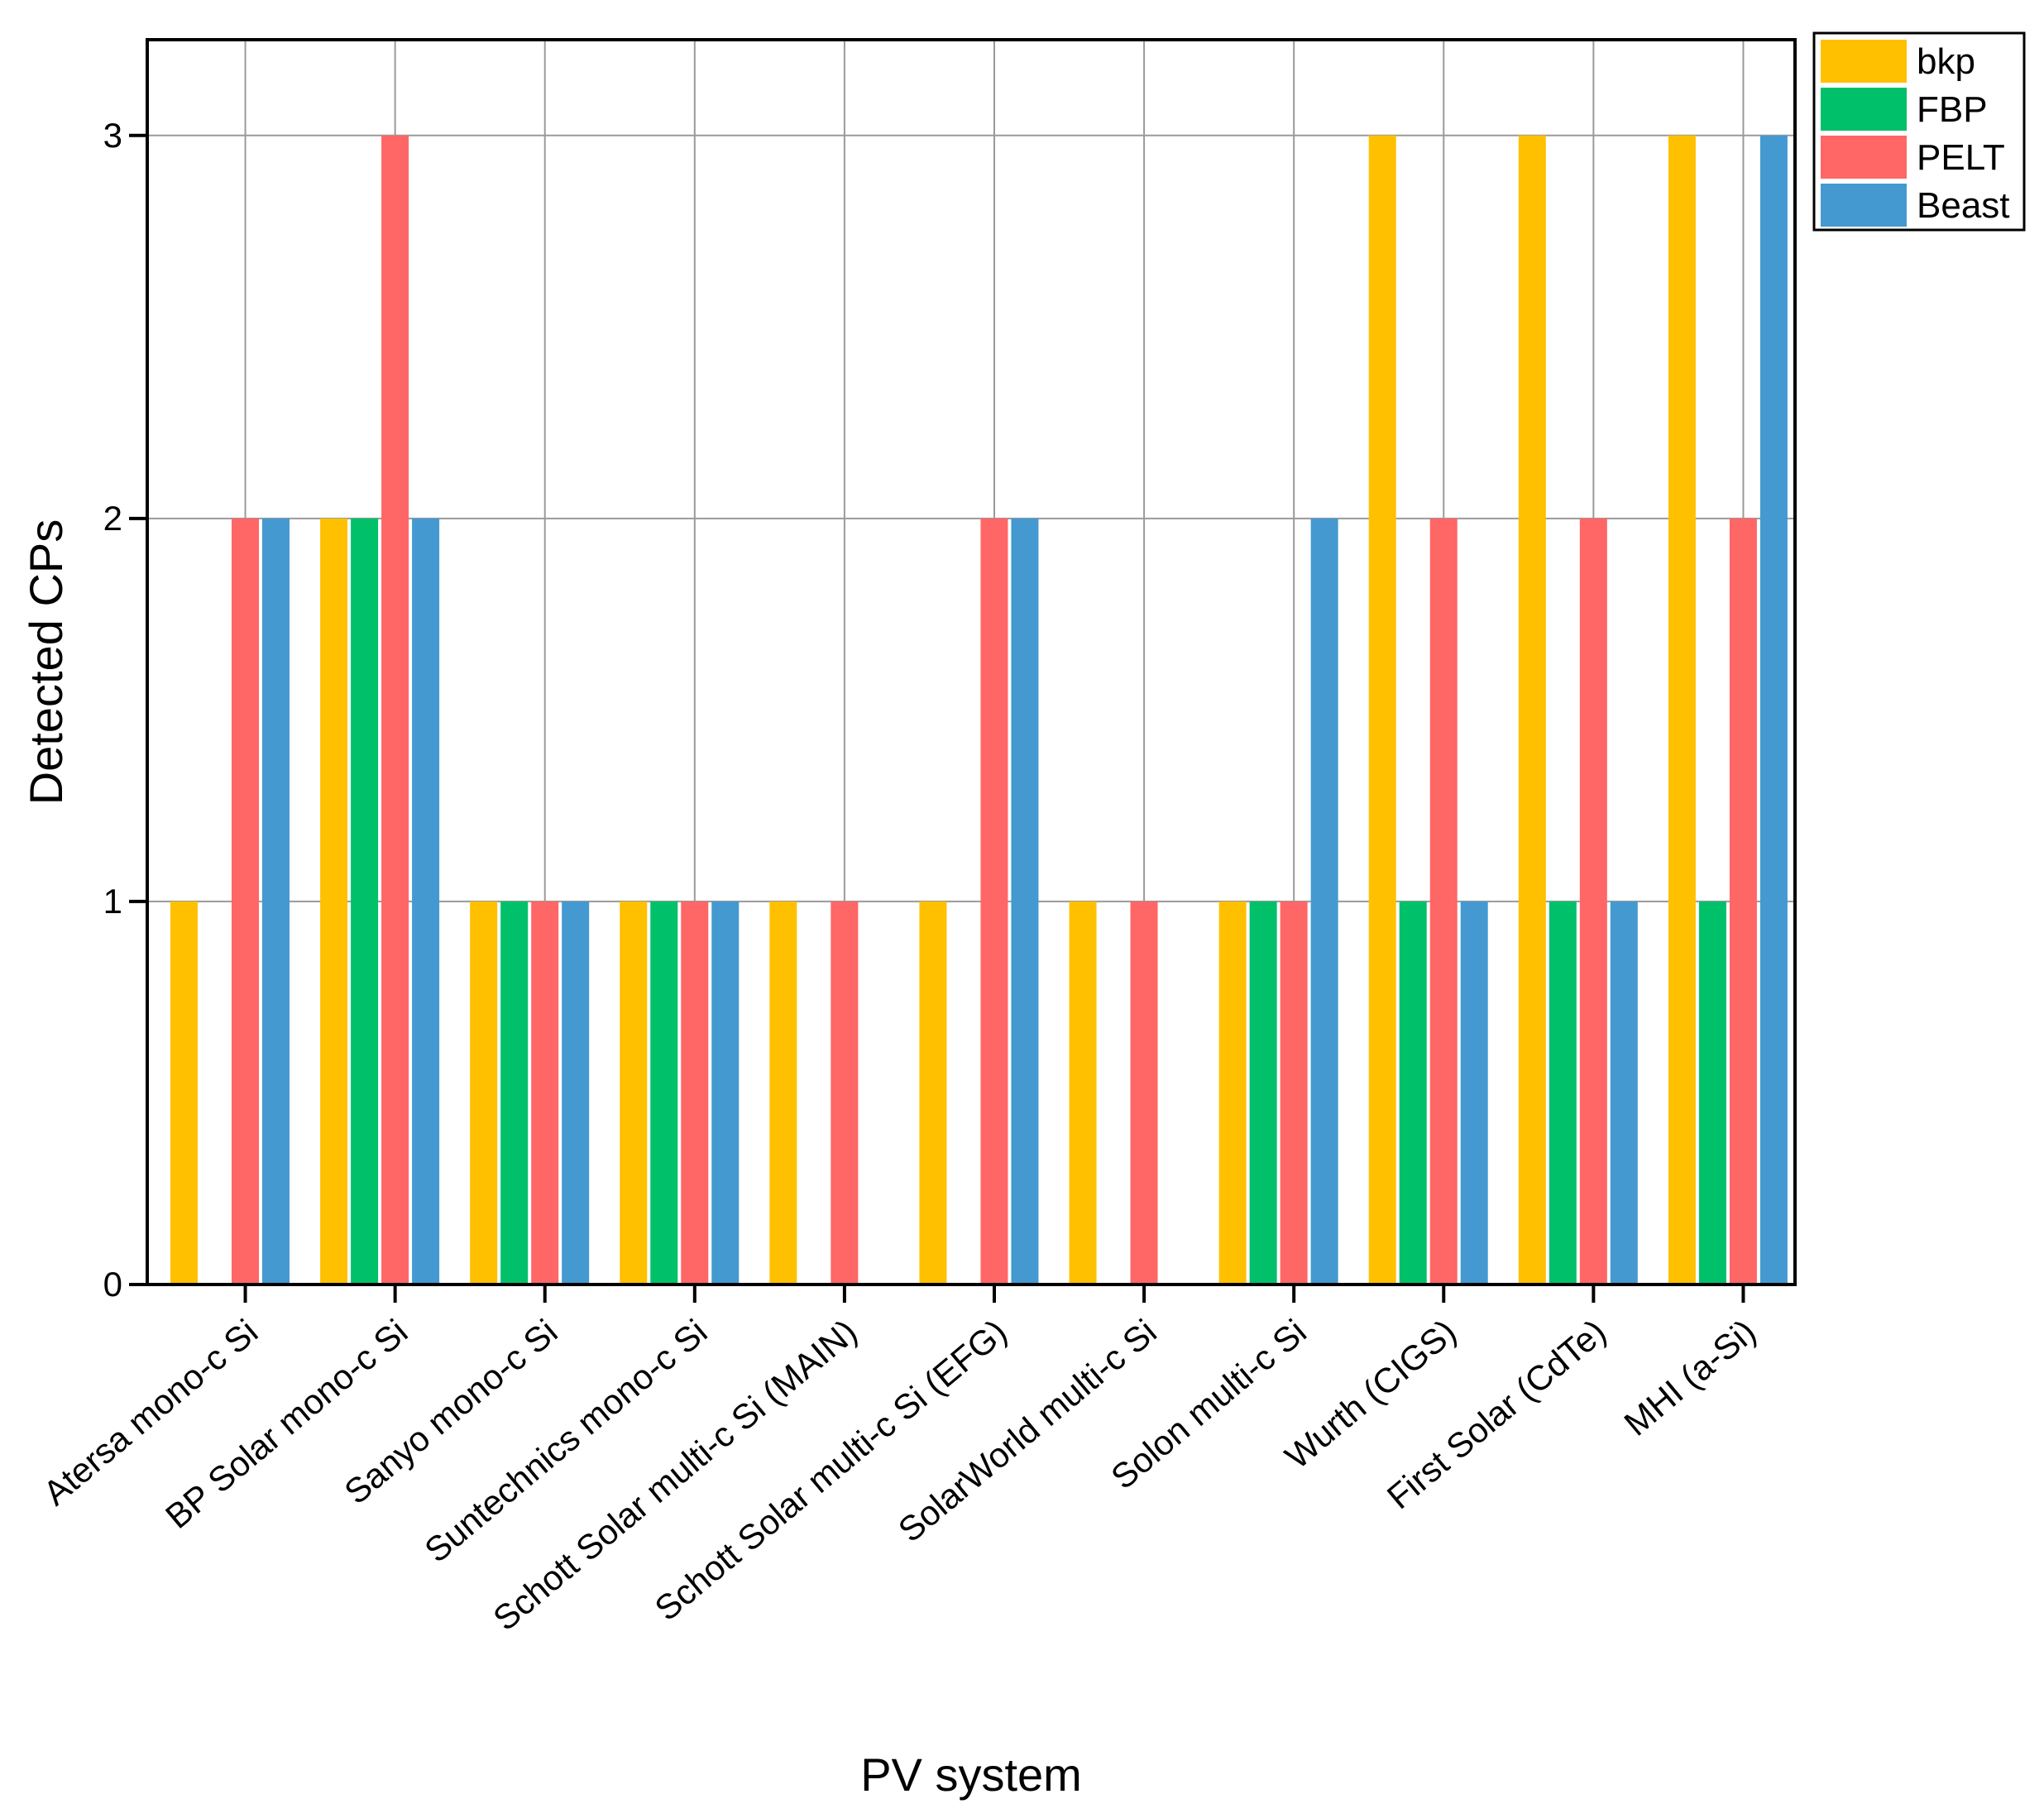  I want to click on legend-swatch-bkp, so click(1864, 61).